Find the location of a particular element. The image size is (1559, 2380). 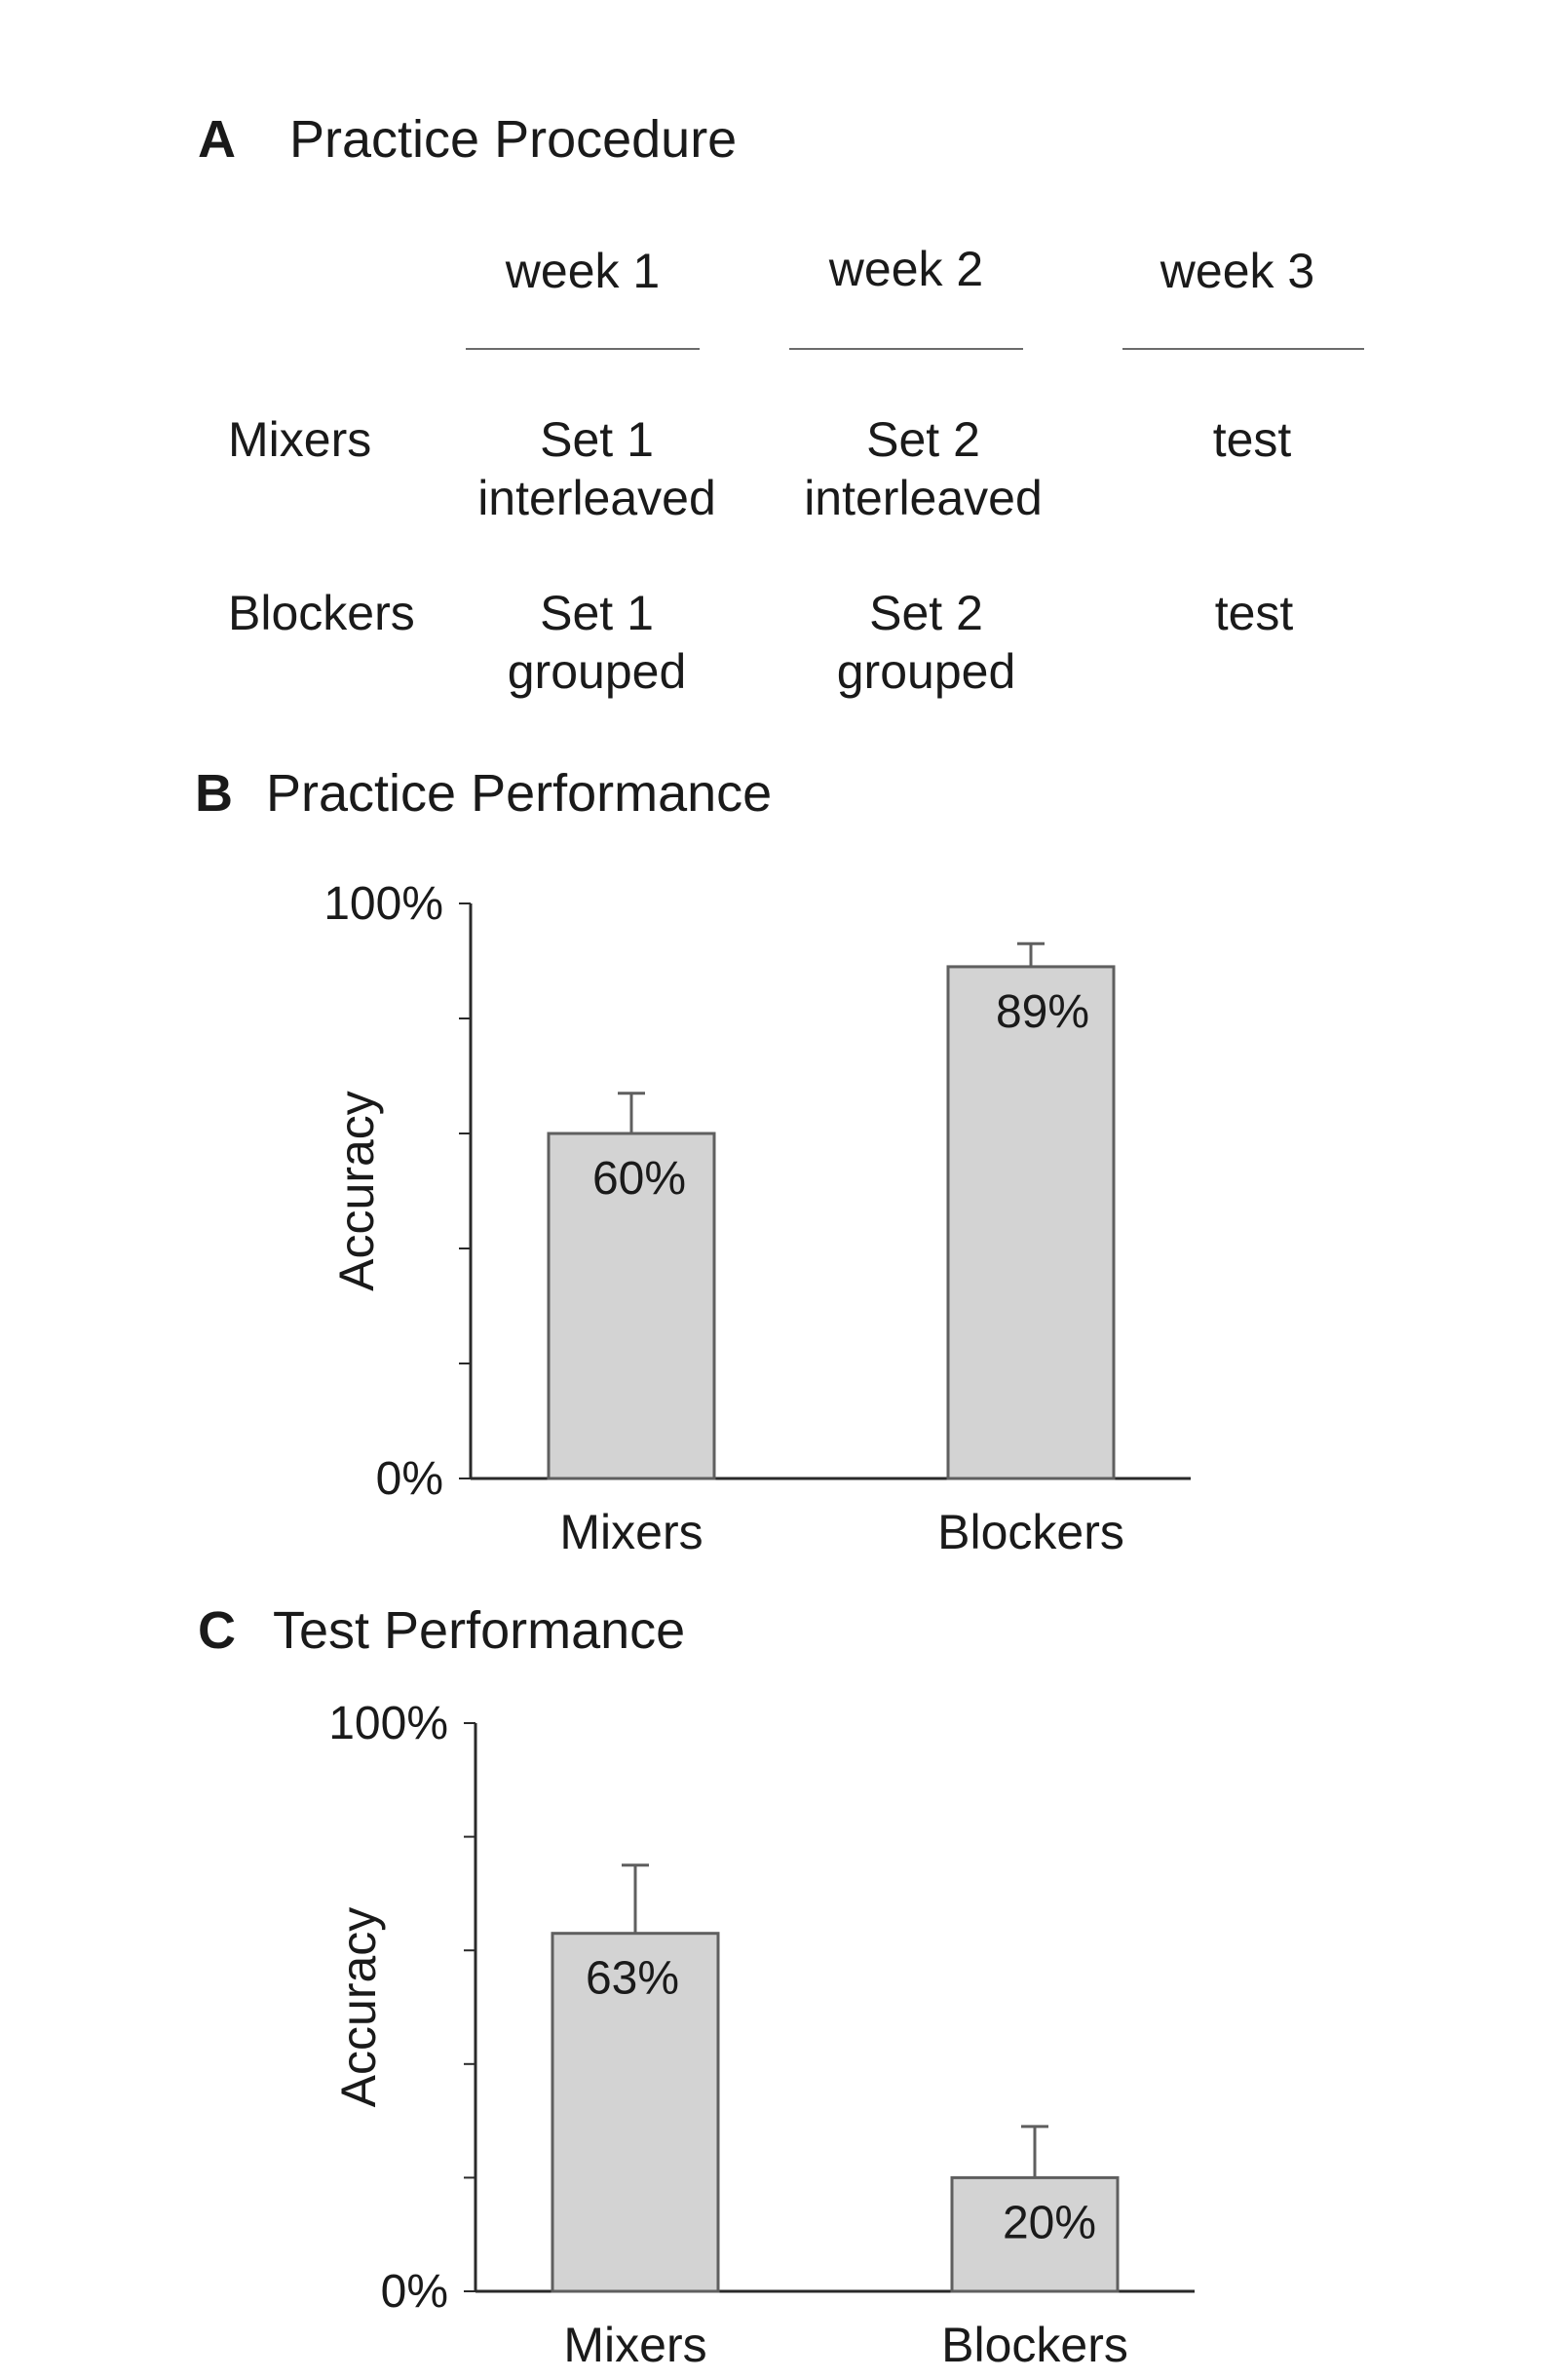

week-3-rule is located at coordinates (1243, 349).